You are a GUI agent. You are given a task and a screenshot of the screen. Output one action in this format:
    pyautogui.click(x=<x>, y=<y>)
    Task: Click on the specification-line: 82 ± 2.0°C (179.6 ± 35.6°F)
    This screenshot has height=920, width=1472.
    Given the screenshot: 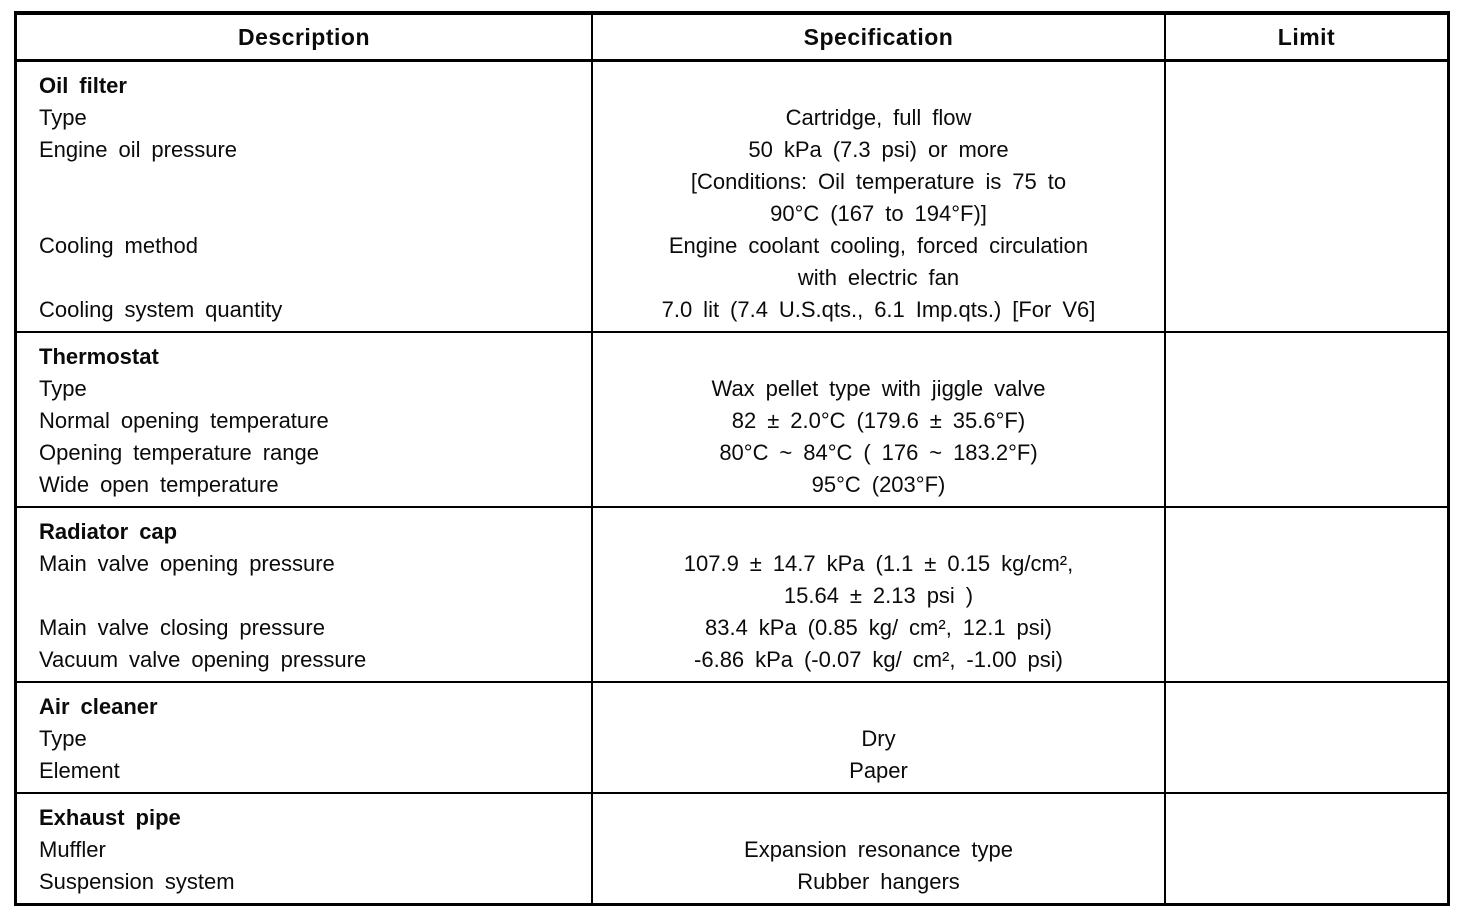 What is the action you would take?
    pyautogui.click(x=878, y=420)
    